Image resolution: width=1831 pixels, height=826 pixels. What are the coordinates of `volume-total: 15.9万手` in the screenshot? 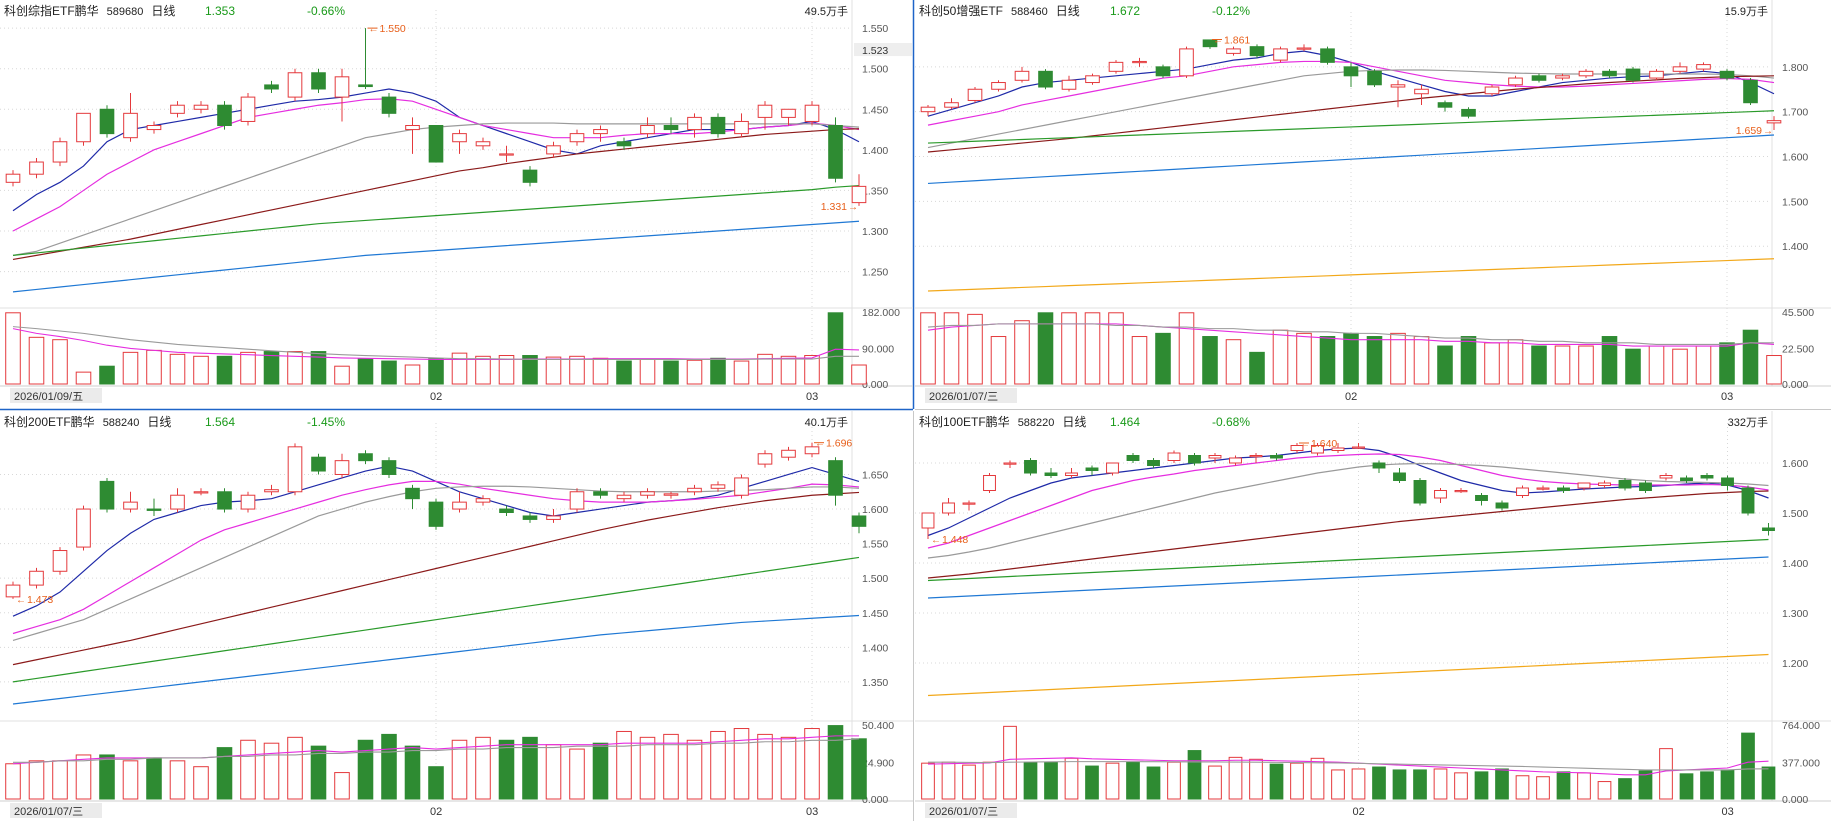 It's located at (1746, 11).